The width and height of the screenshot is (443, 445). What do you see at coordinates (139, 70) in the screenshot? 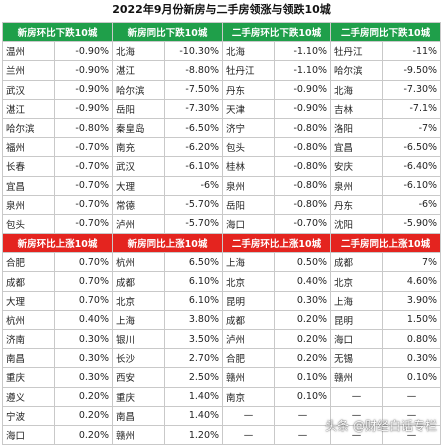
I see `city-cell: 湛江` at bounding box center [139, 70].